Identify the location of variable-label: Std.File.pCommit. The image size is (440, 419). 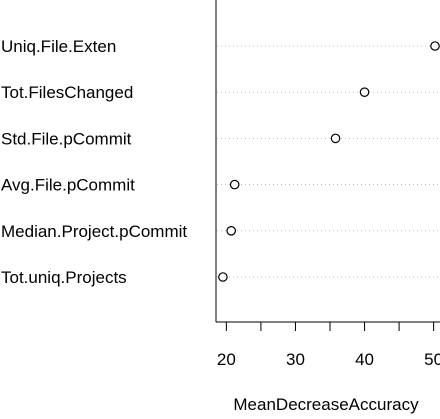
(66, 138).